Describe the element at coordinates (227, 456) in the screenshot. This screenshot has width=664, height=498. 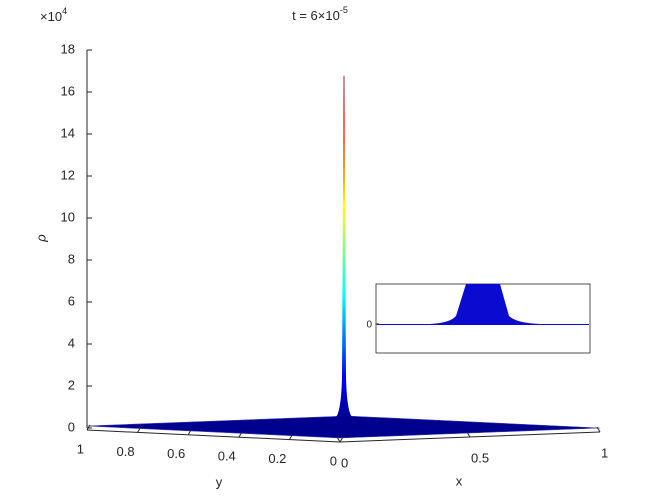
I see `y-tick-label: 0.4` at that location.